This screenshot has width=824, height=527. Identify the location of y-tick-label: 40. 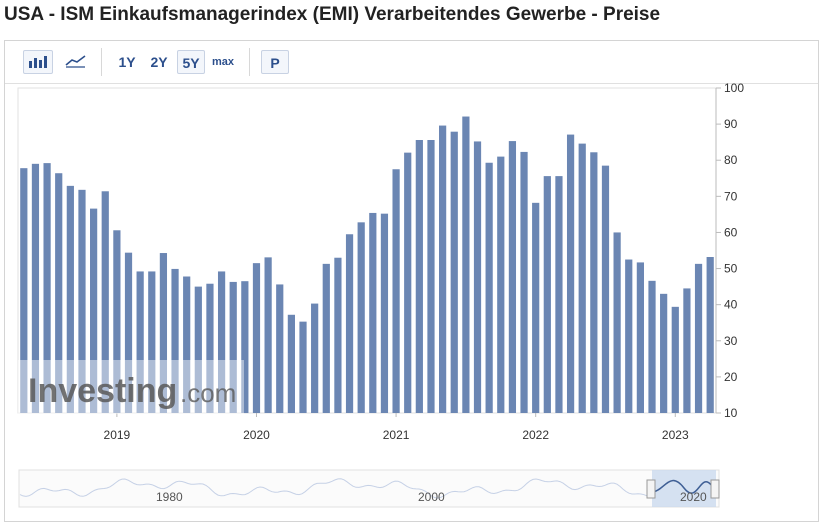
(731, 305).